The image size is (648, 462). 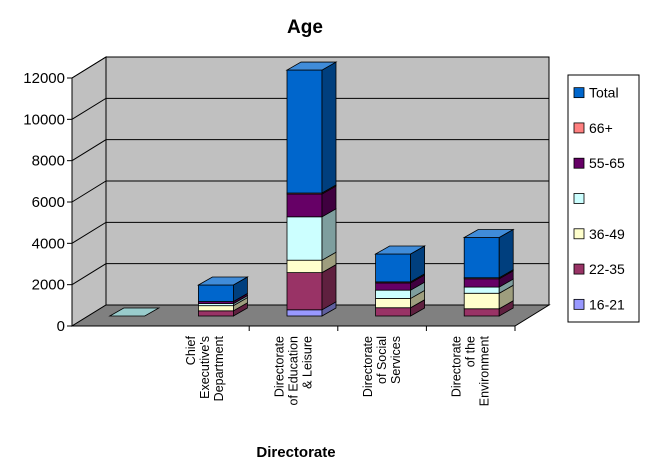 I want to click on y-tick-label: 6000, so click(x=48, y=202).